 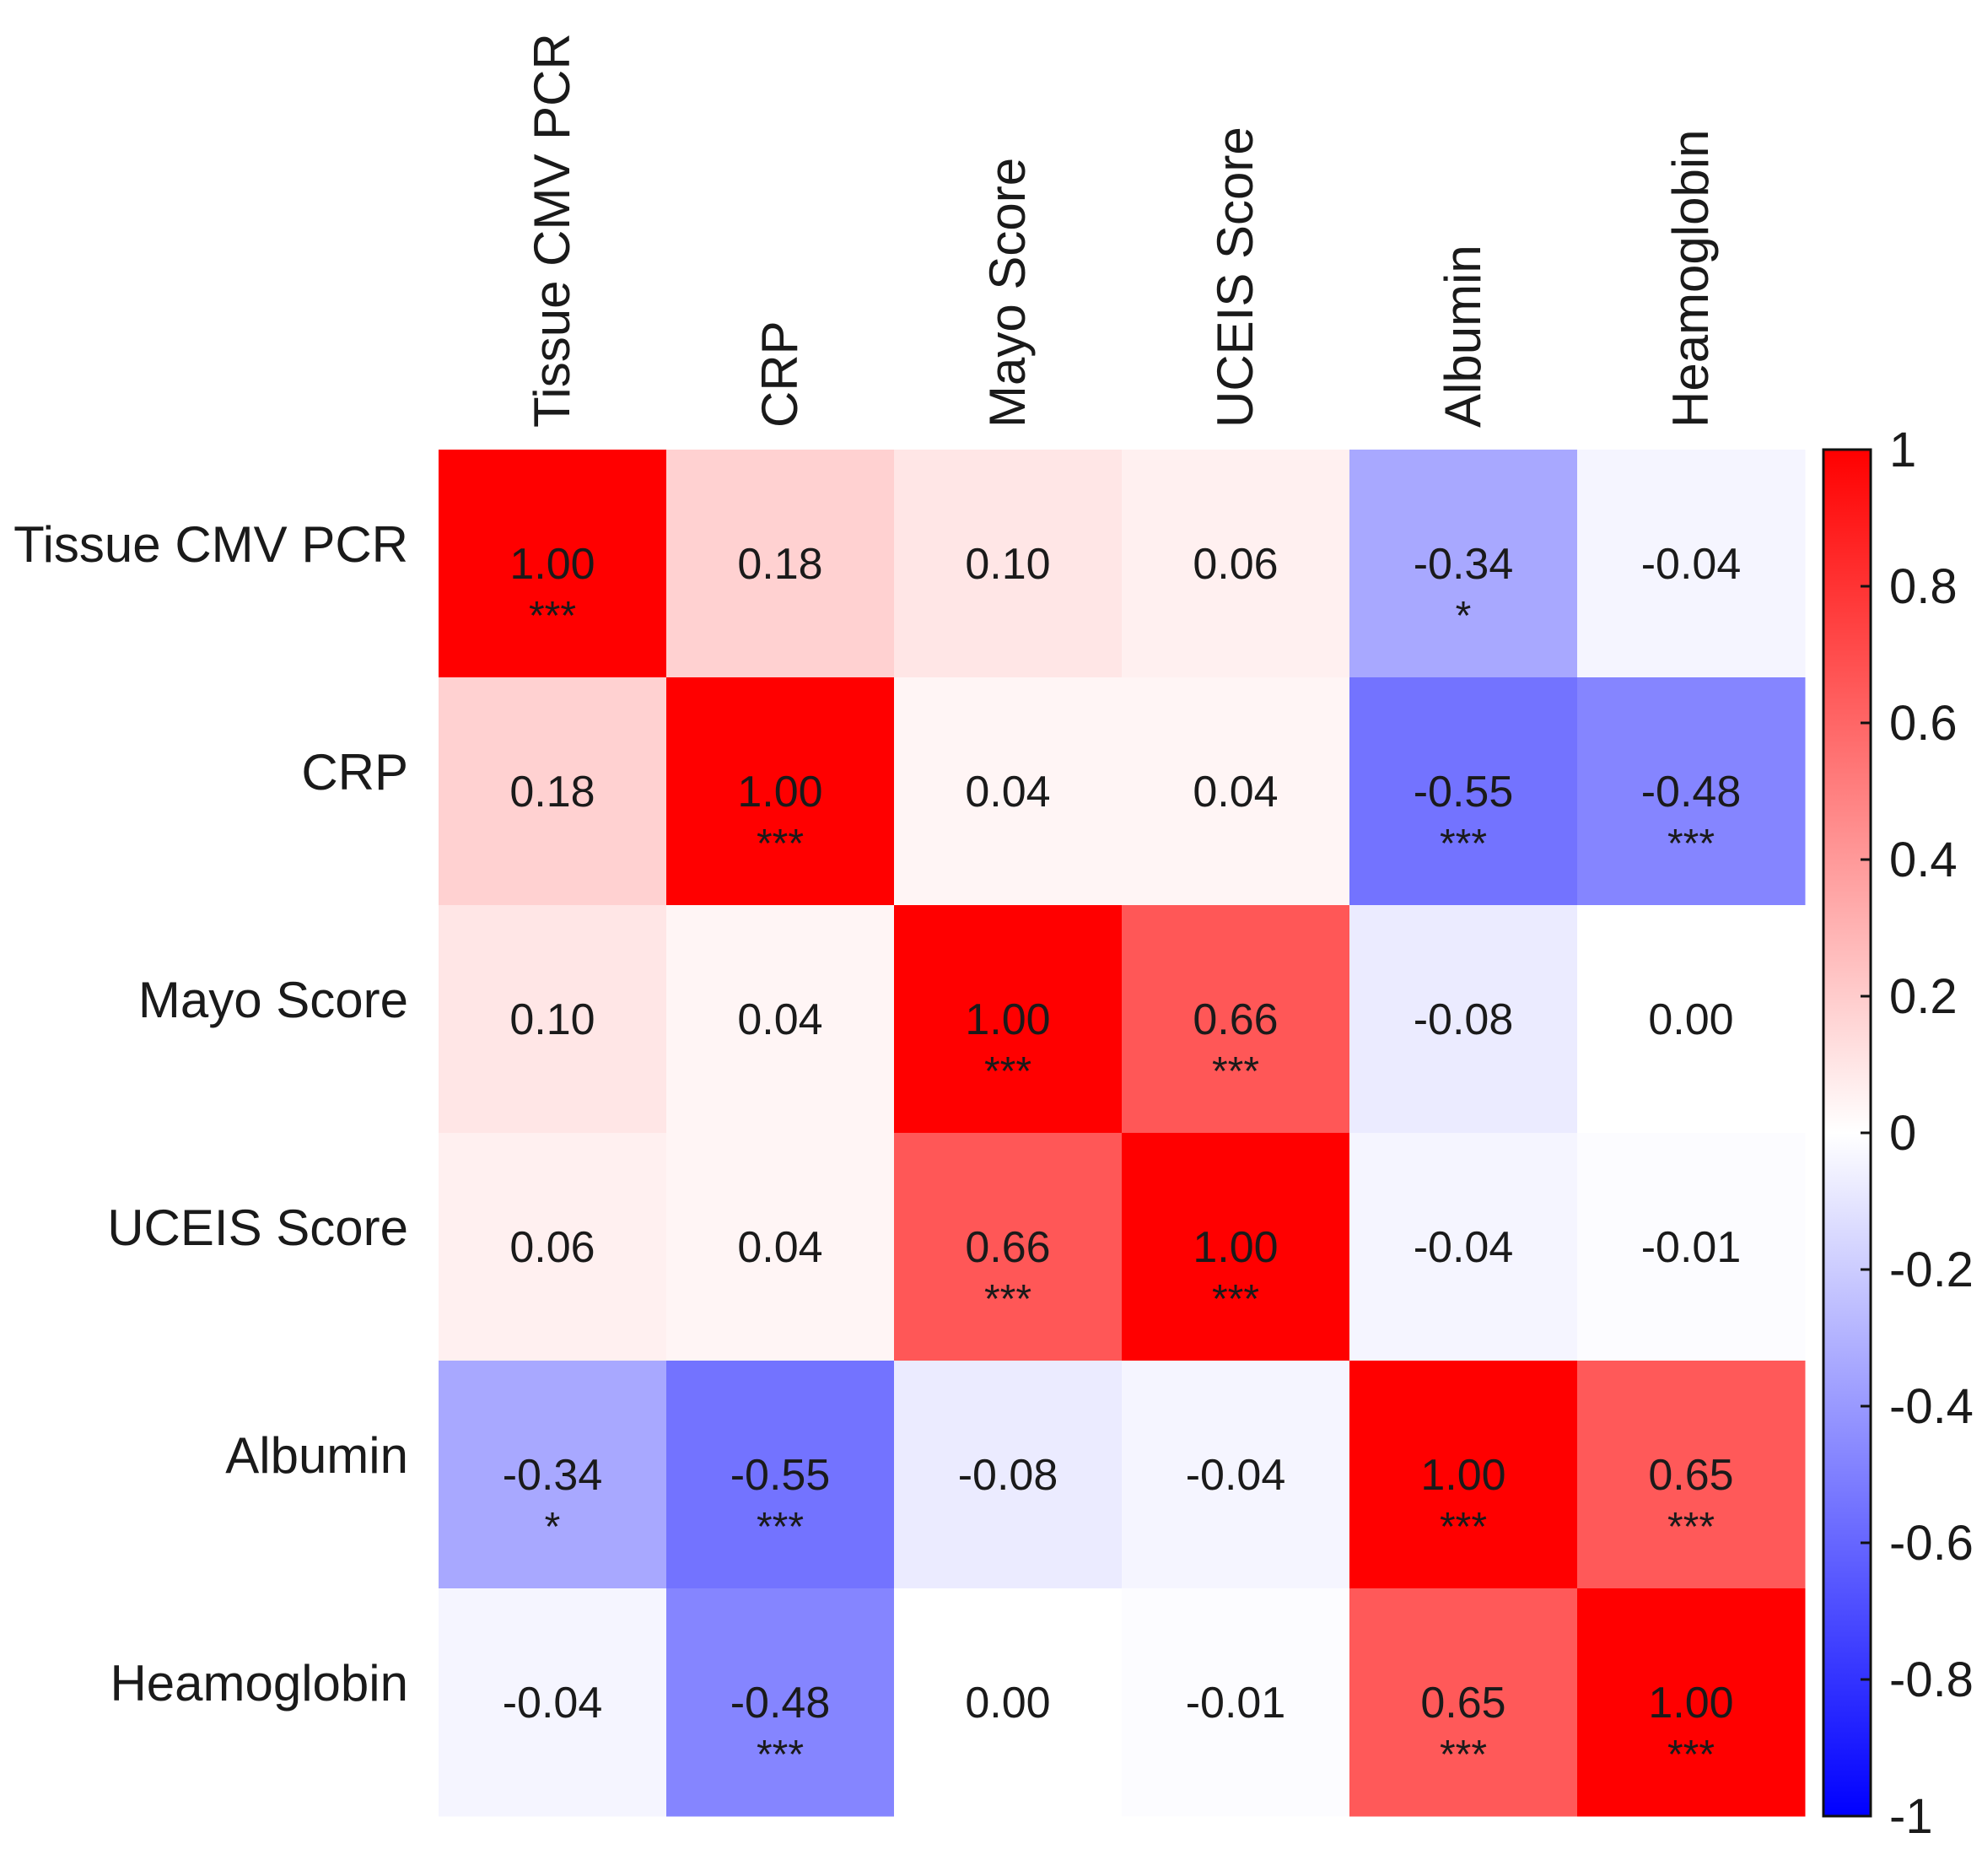 I want to click on colorbar-tick-label: -0.4, so click(x=1931, y=1406).